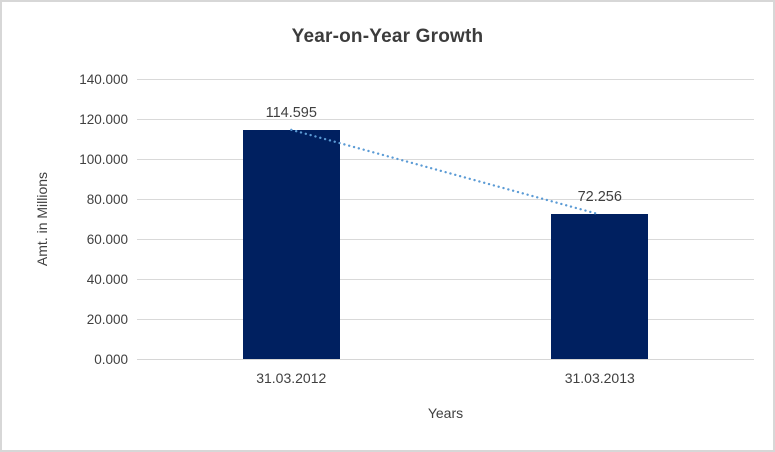 Image resolution: width=775 pixels, height=452 pixels. What do you see at coordinates (600, 286) in the screenshot?
I see `bar-31-03-2013` at bounding box center [600, 286].